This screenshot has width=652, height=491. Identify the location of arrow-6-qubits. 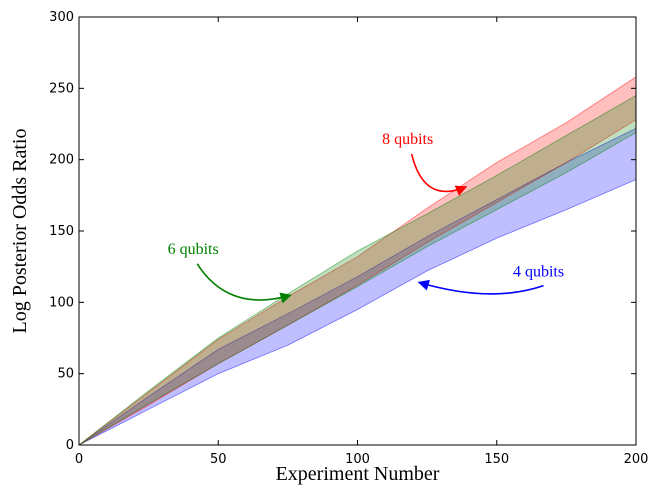
(244, 283).